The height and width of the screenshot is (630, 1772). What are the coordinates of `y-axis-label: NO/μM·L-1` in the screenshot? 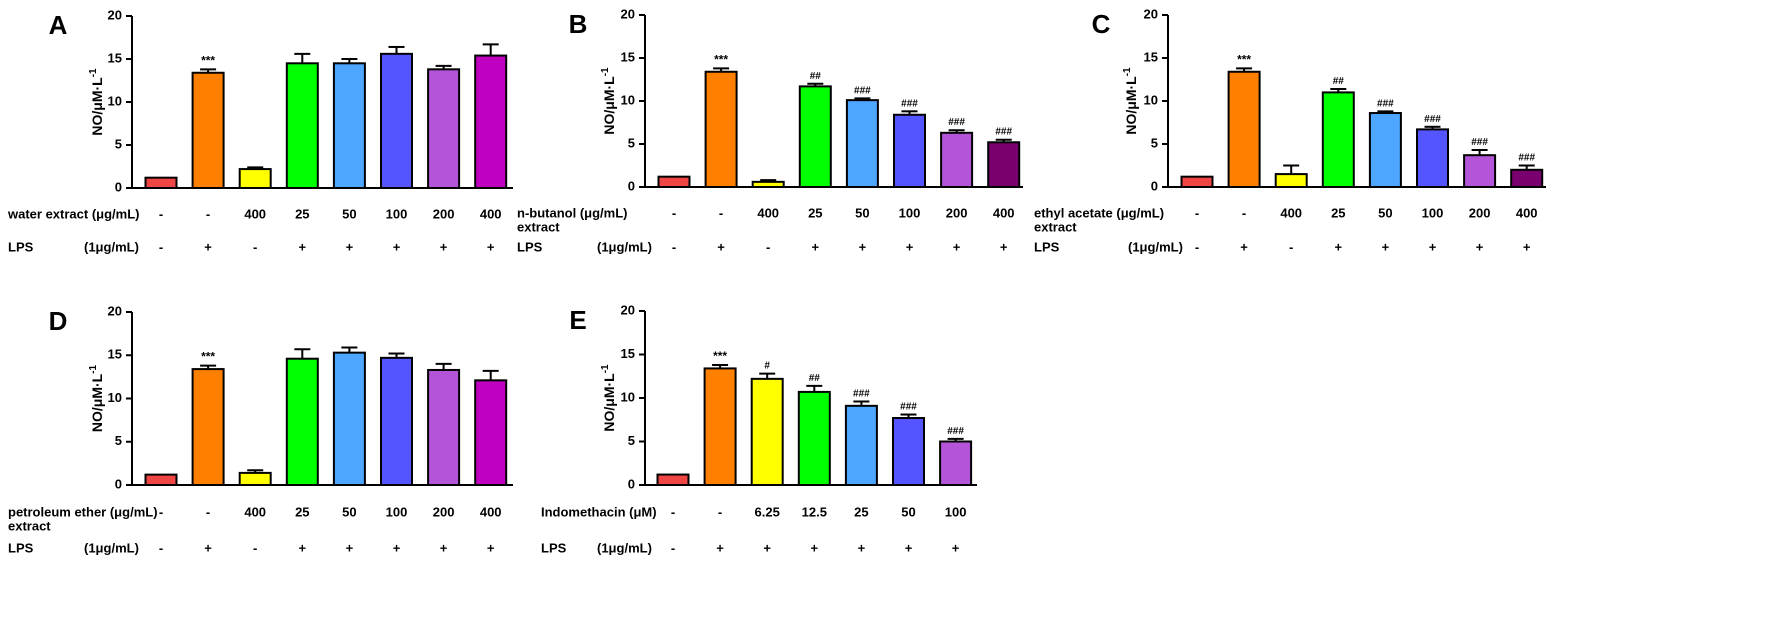 It's located at (608, 101).